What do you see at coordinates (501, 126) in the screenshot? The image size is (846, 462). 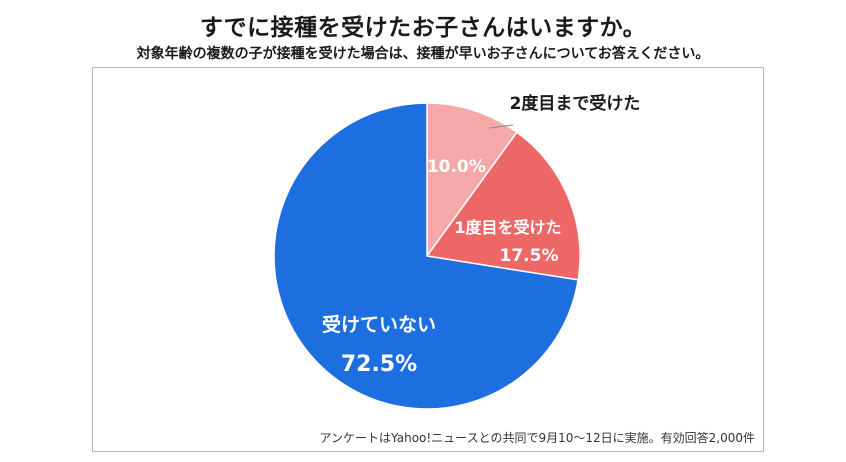 I see `leader-line` at bounding box center [501, 126].